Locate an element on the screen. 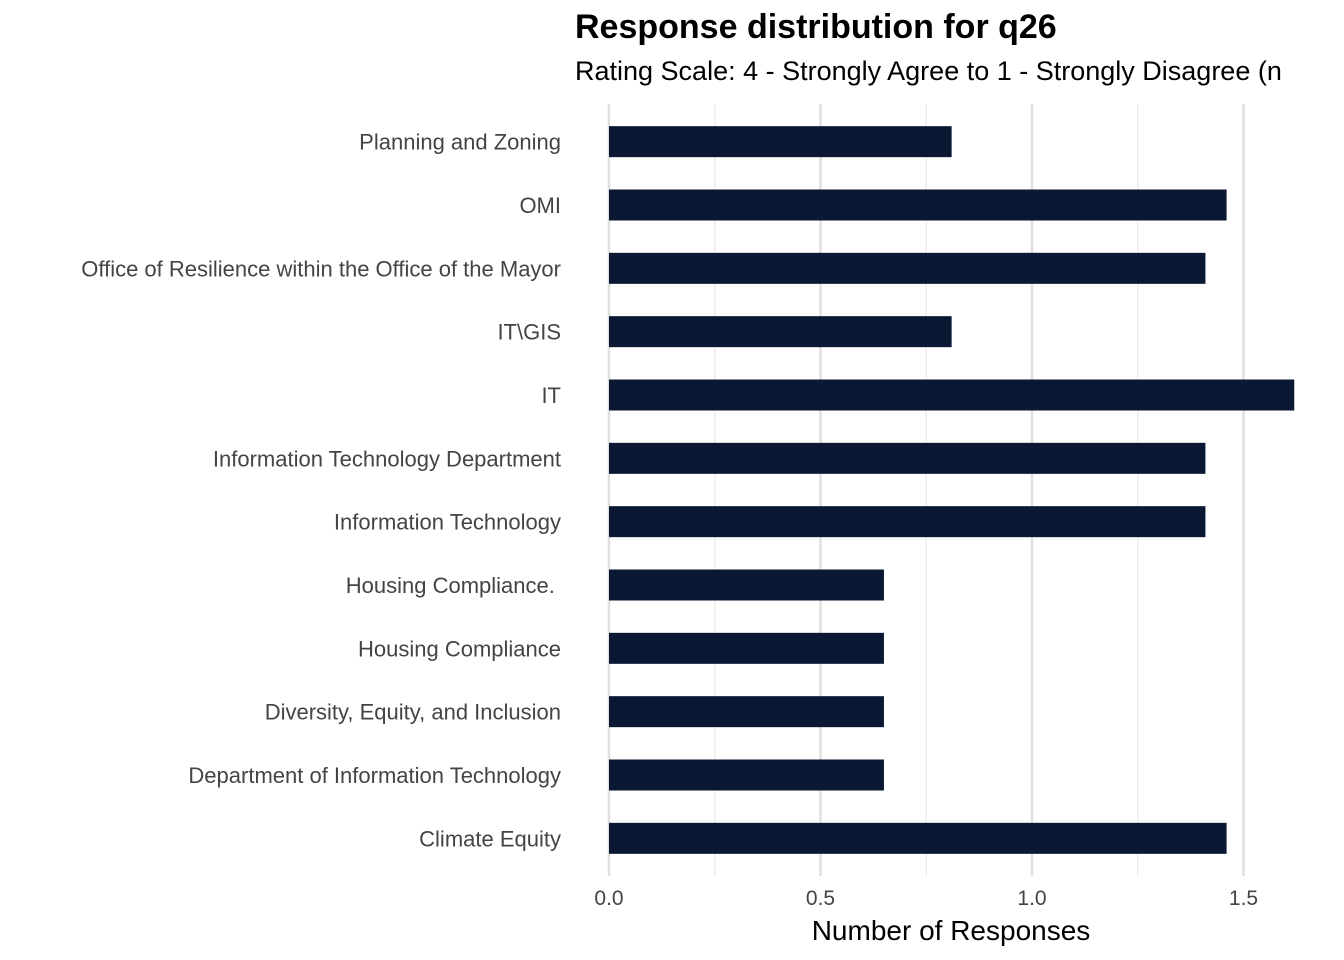  category-label: IT\GIS is located at coordinates (529, 332).